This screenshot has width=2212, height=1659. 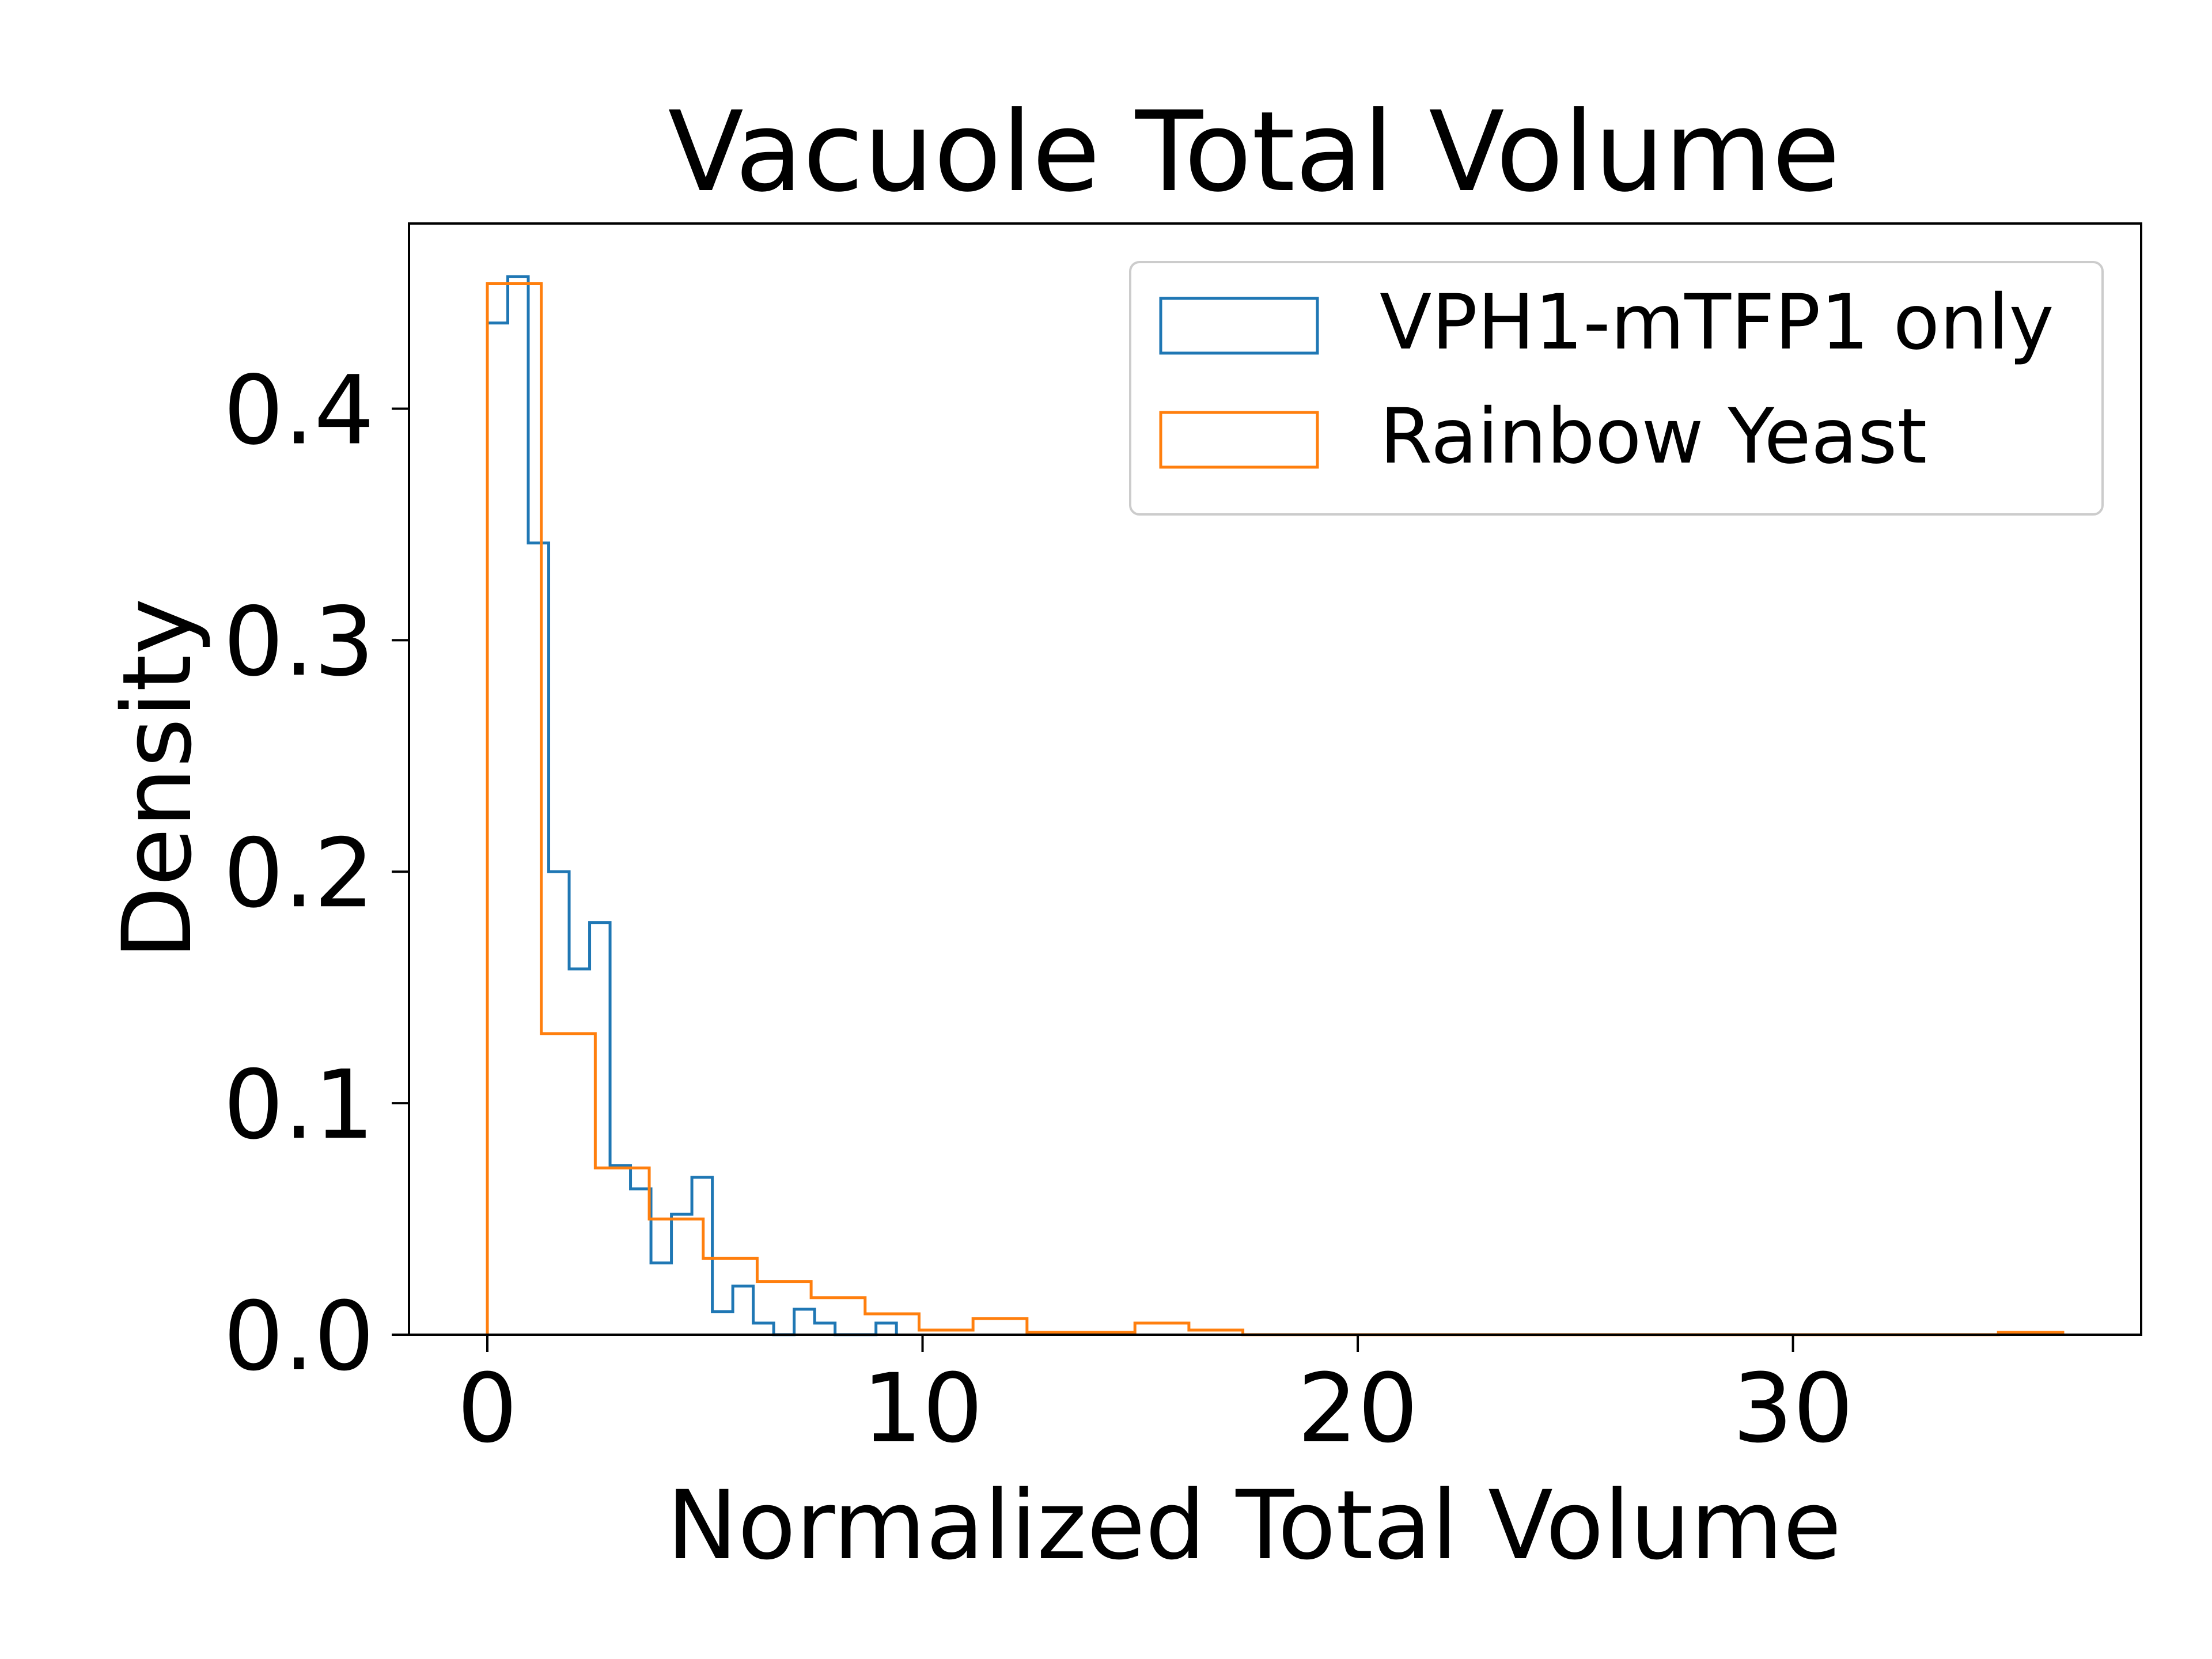 What do you see at coordinates (1254, 1525) in the screenshot?
I see `x-axis-label: Normalized Total Volume` at bounding box center [1254, 1525].